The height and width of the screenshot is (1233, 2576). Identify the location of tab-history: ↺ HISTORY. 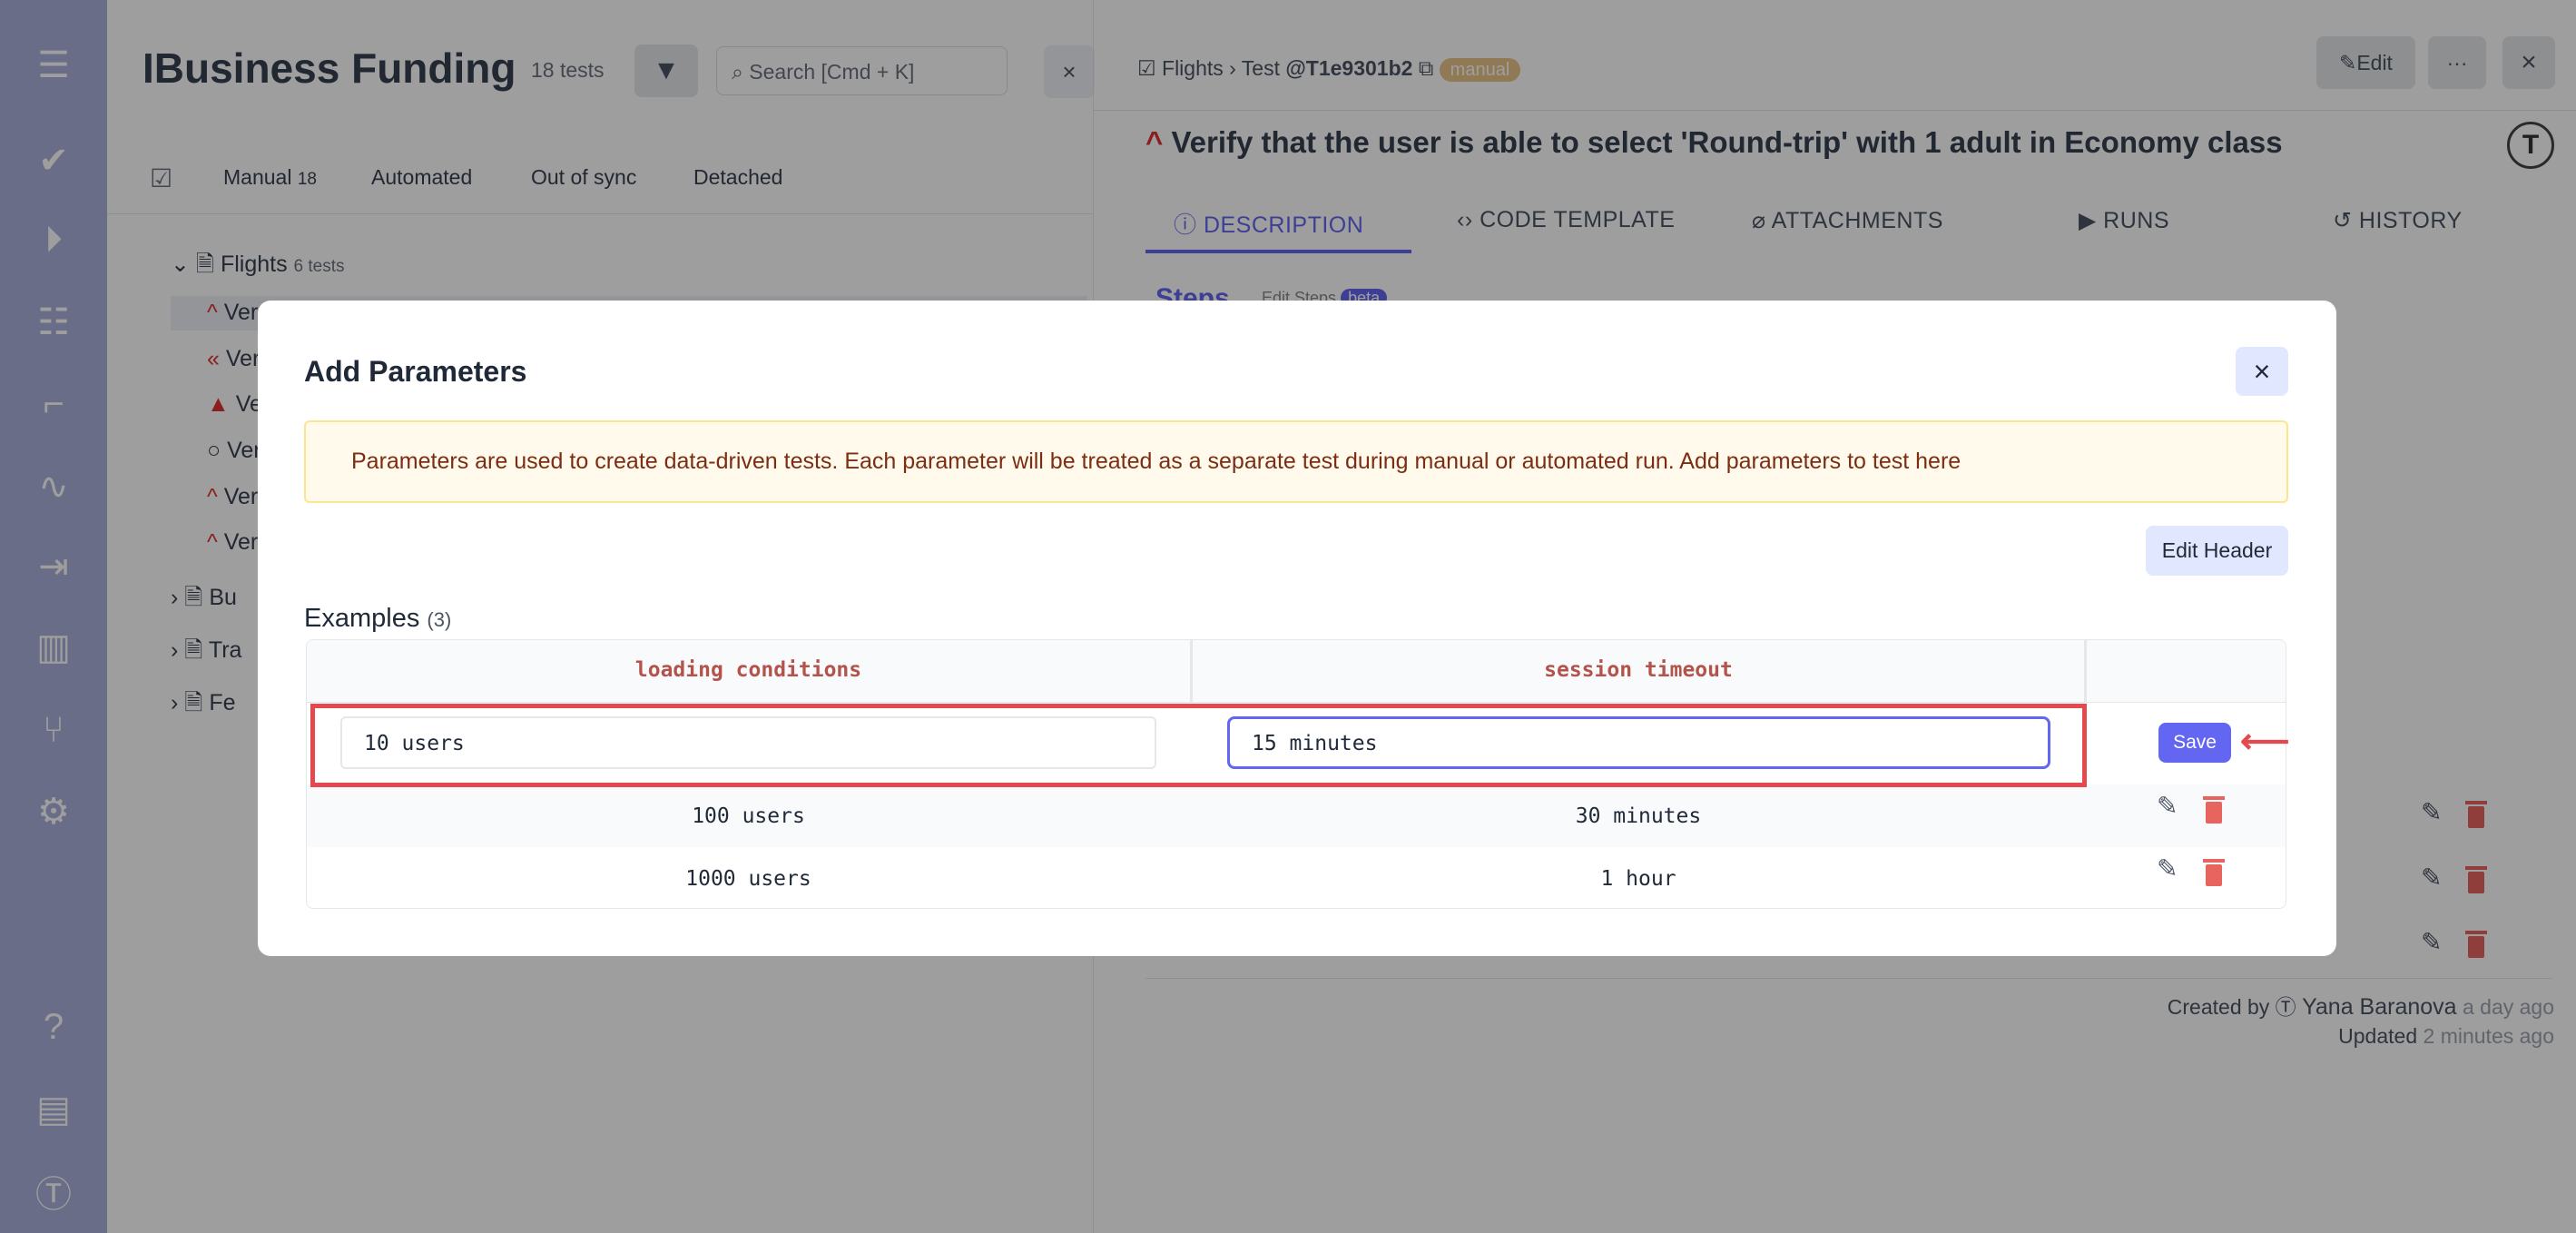
(2398, 220).